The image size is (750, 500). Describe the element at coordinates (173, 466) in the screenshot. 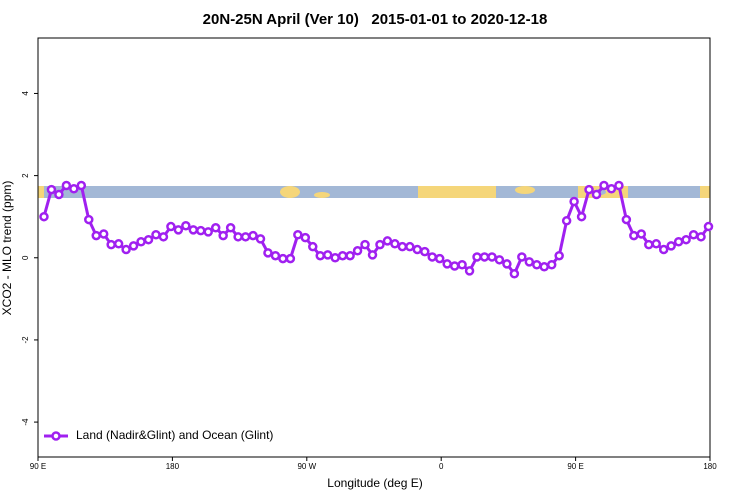

I see `x-tick-label: 180` at that location.